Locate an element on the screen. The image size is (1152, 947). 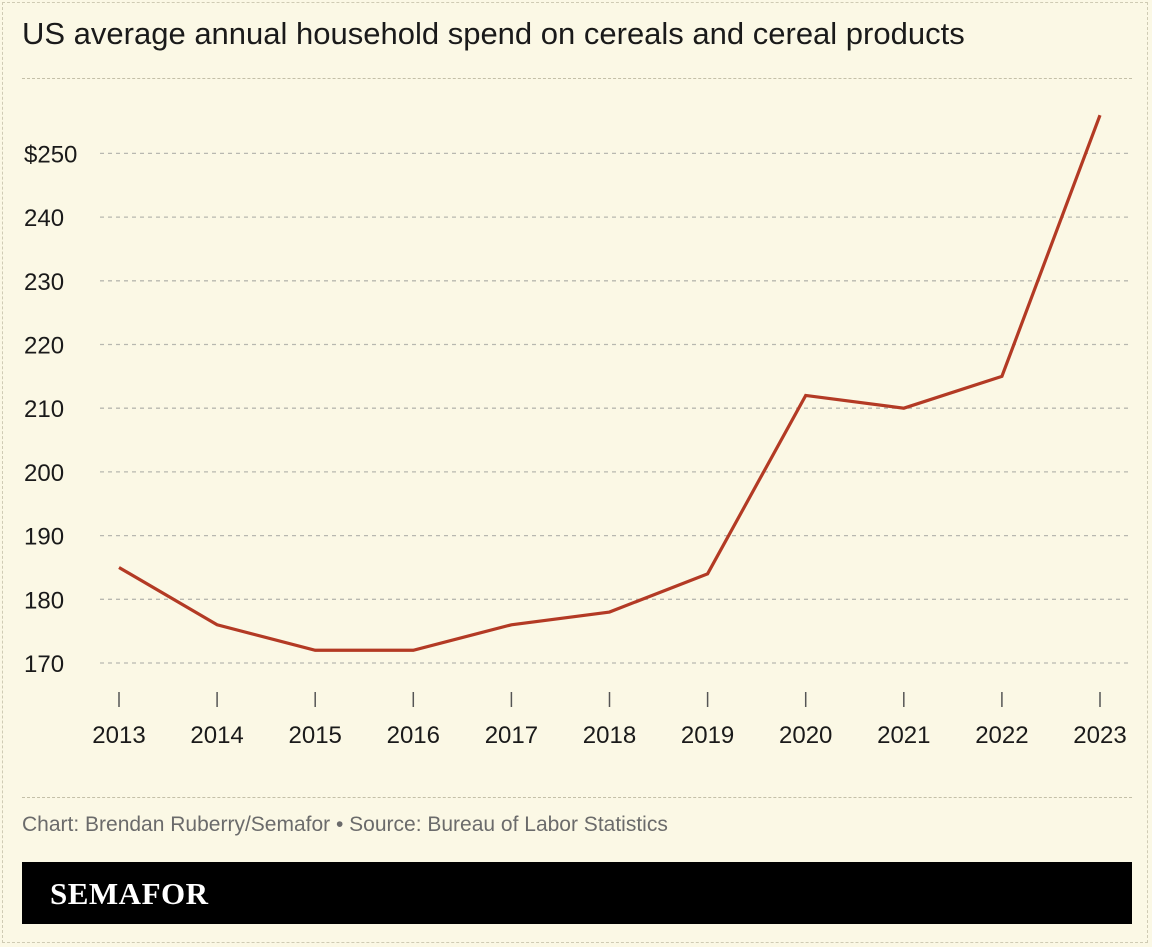
x-tick-label-2023: 2023 is located at coordinates (1099, 735).